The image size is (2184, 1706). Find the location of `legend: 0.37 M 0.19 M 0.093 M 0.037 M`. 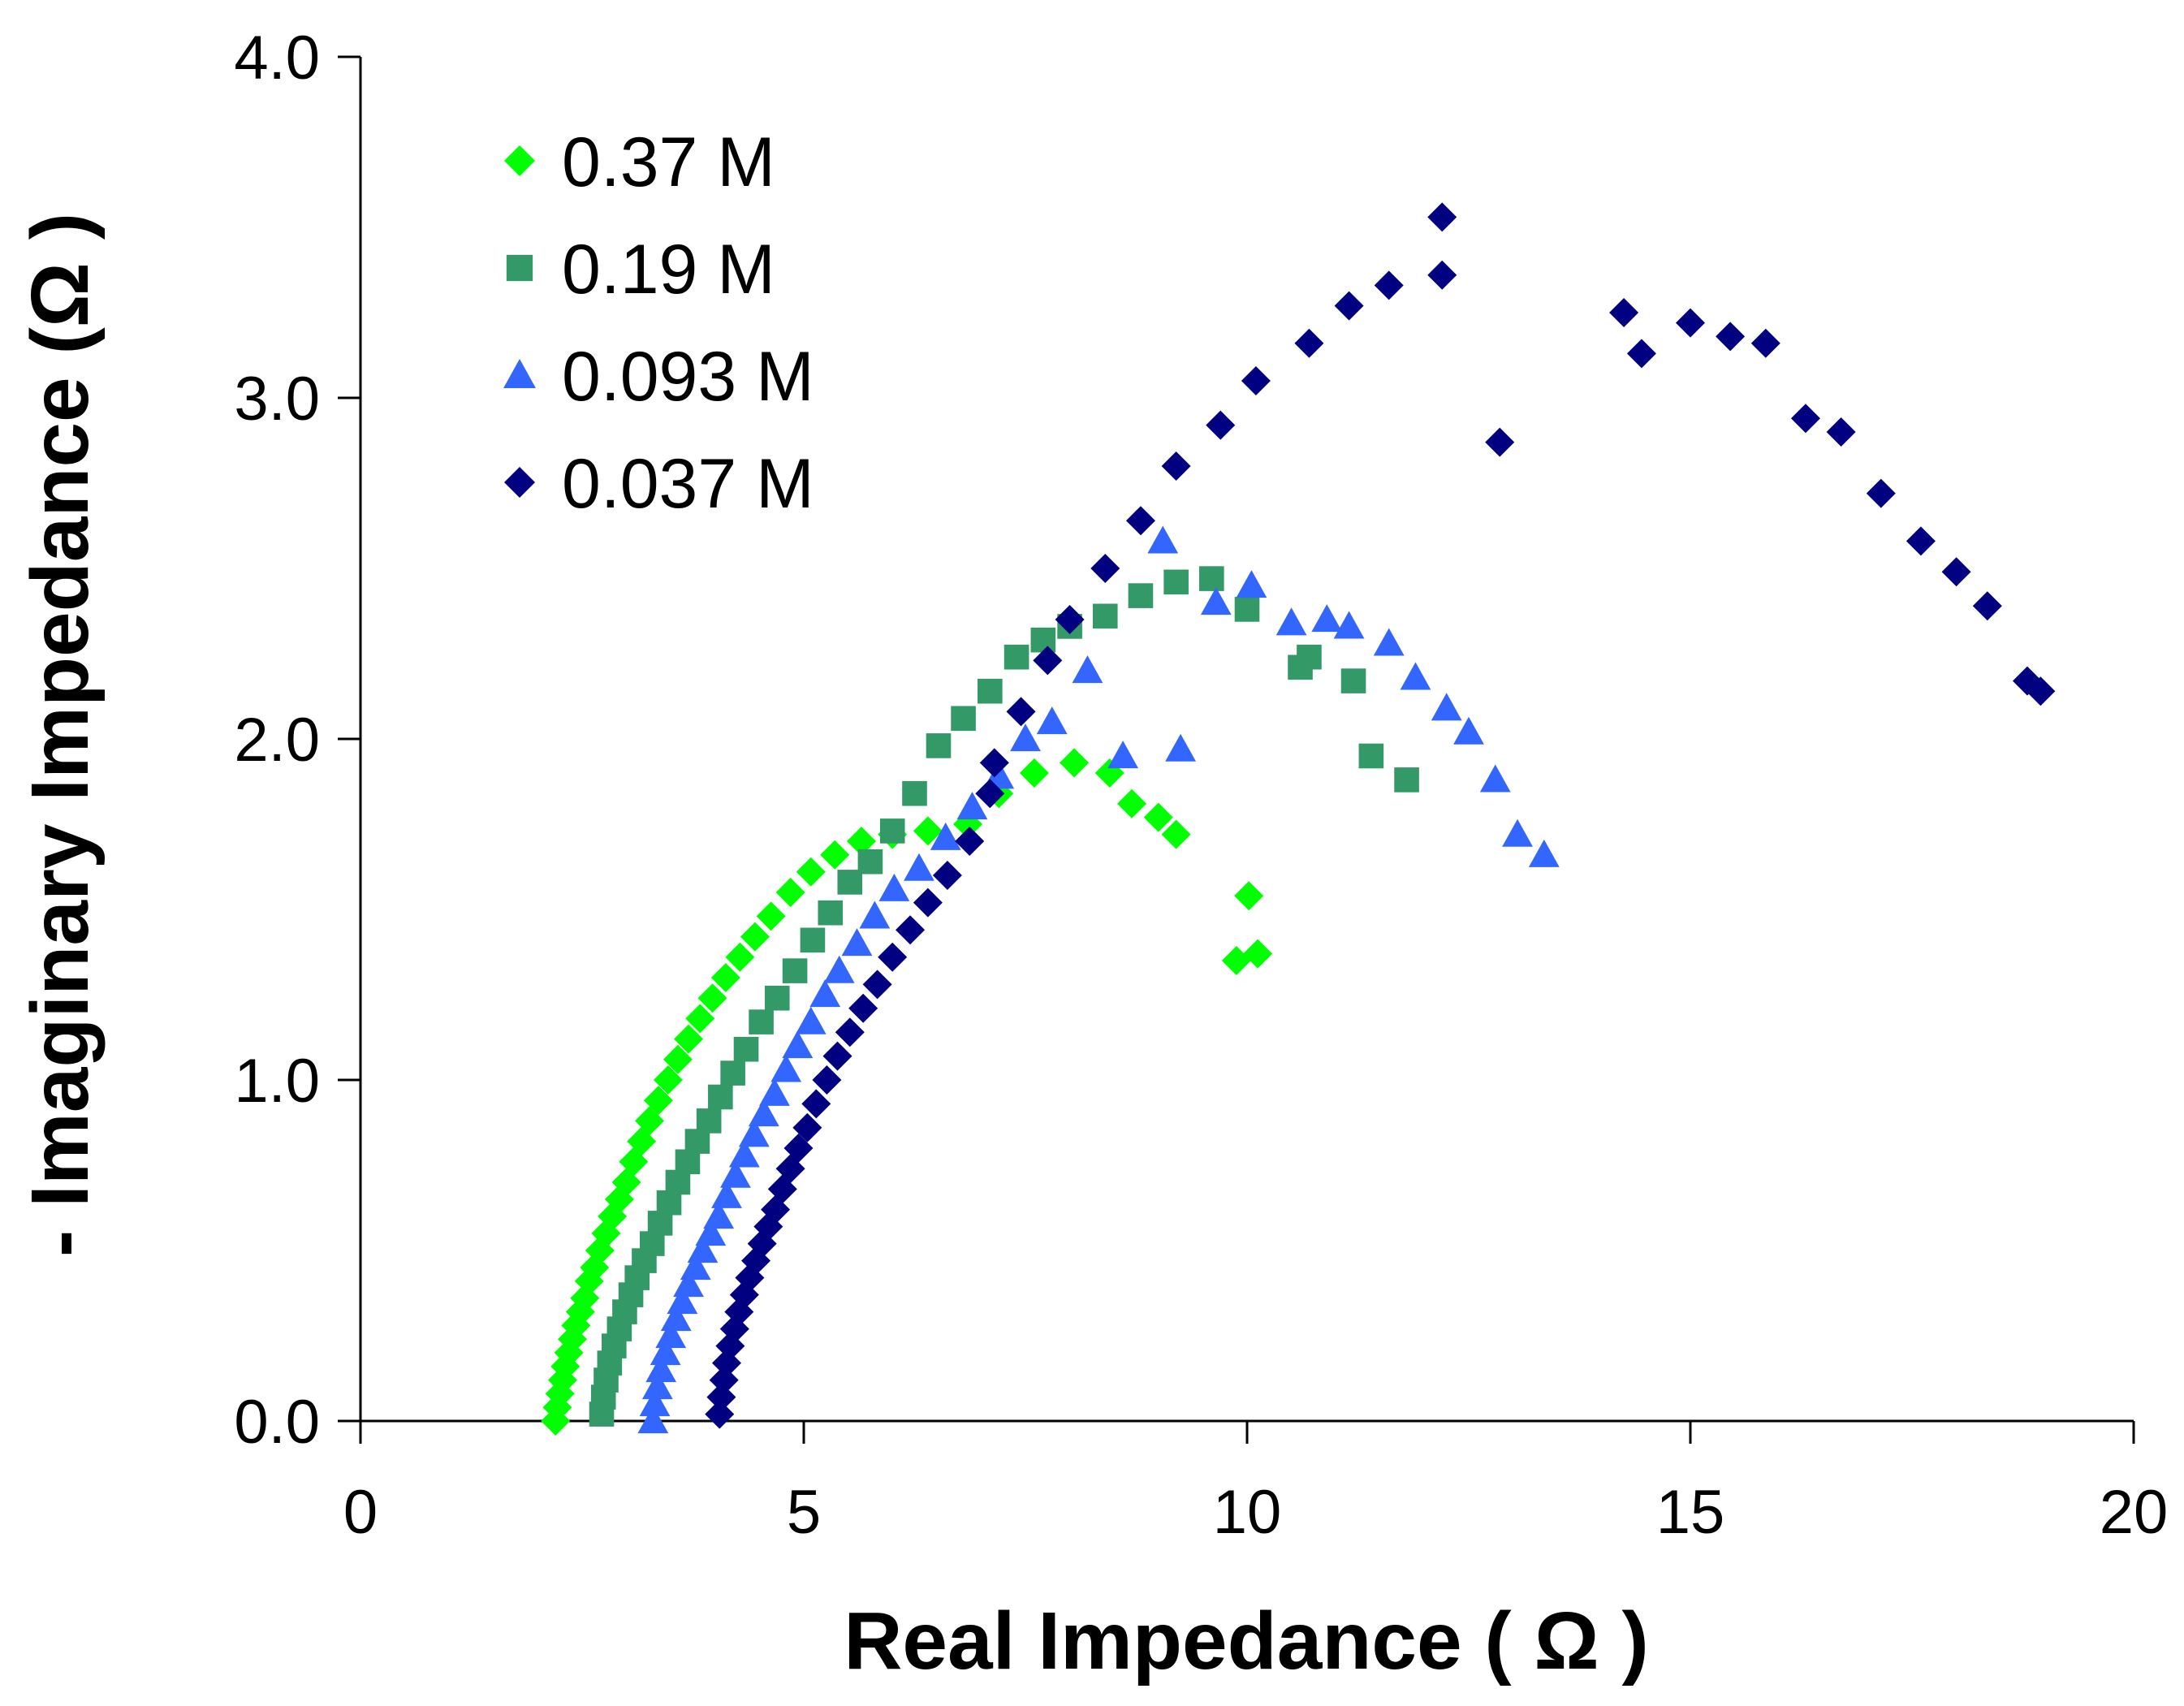

legend: 0.37 M 0.19 M 0.093 M 0.037 M is located at coordinates (659, 323).